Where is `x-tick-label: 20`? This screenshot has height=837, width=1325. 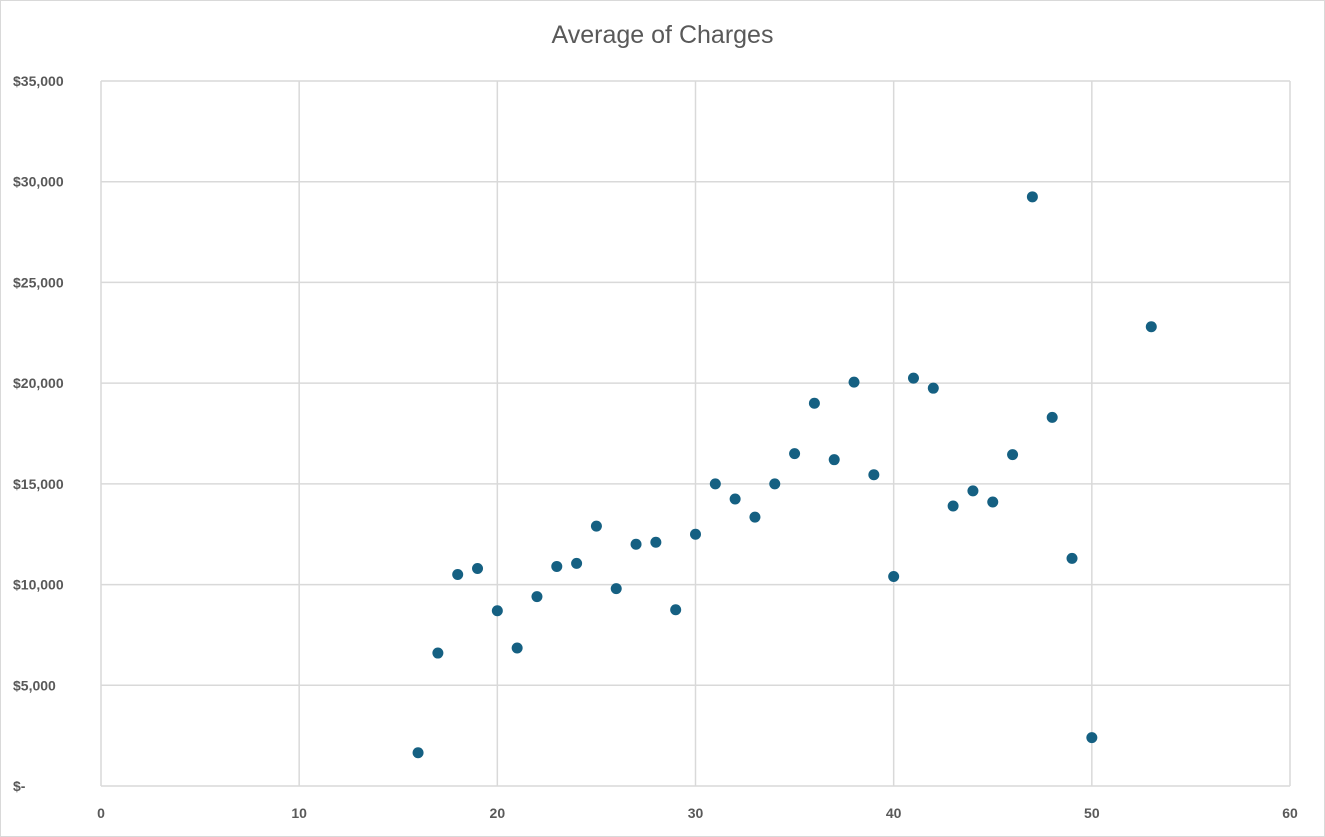 x-tick-label: 20 is located at coordinates (498, 813).